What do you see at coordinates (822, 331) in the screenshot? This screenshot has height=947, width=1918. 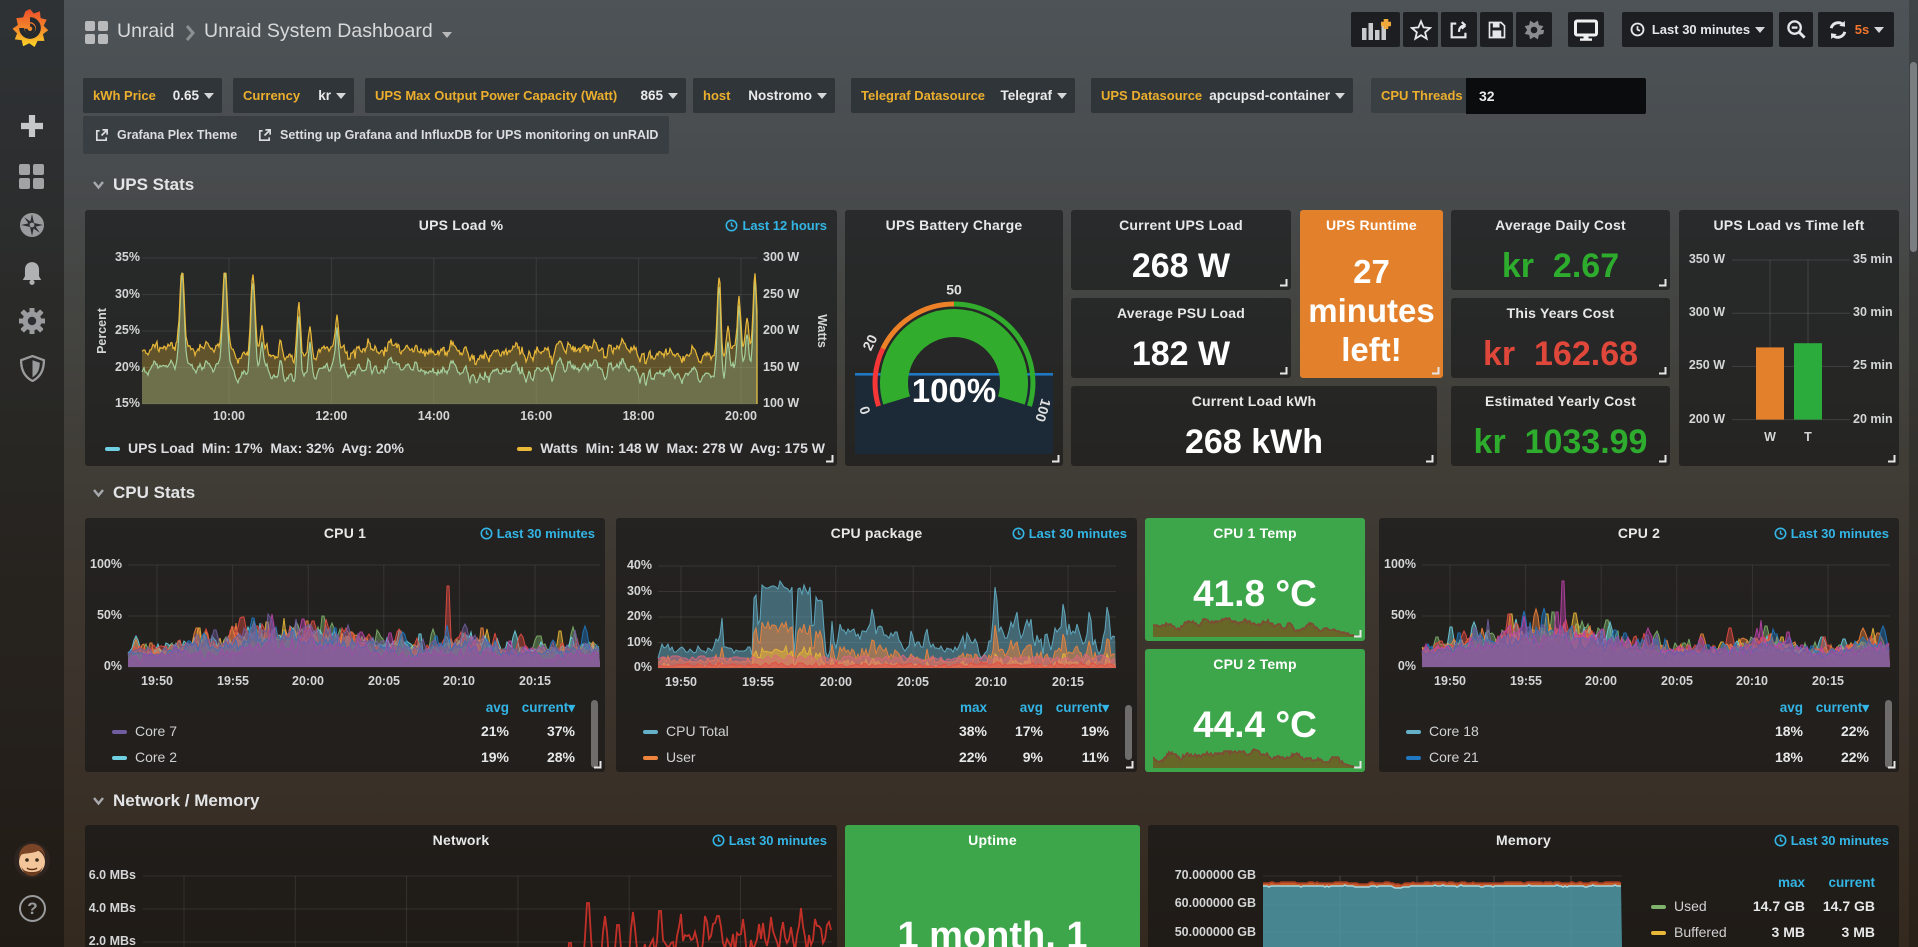 I see `svg-text: Watts` at bounding box center [822, 331].